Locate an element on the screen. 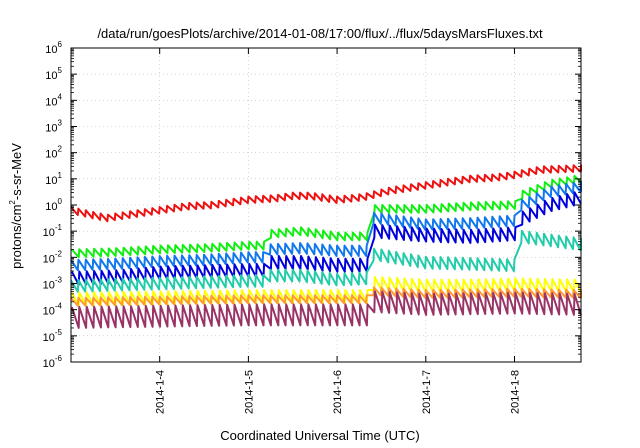  x-axis-label: Coordinated Universal Time (UTC) is located at coordinates (319, 435).